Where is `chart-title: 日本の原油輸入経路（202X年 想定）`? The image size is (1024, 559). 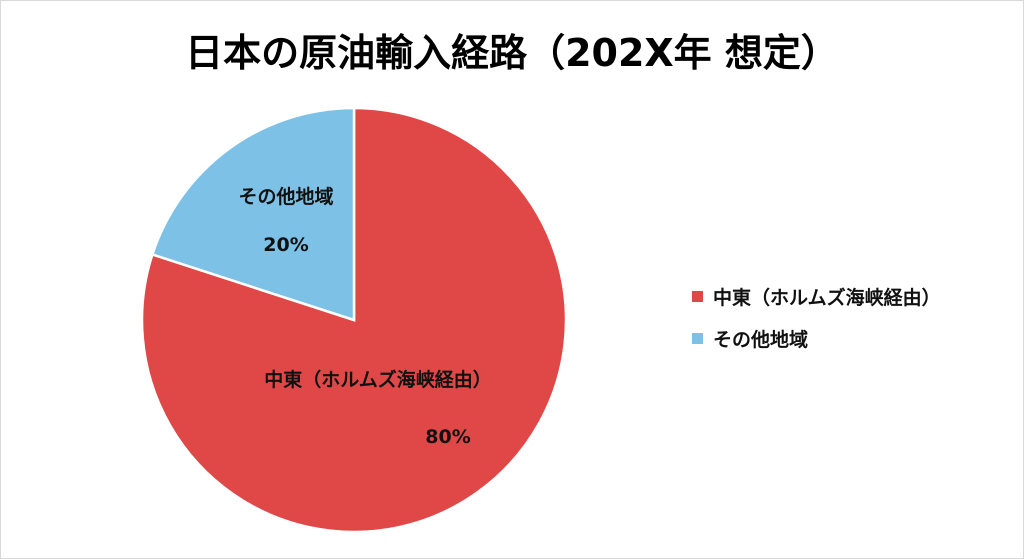 chart-title: 日本の原油輸入経路（202X年 想定） is located at coordinates (512, 53).